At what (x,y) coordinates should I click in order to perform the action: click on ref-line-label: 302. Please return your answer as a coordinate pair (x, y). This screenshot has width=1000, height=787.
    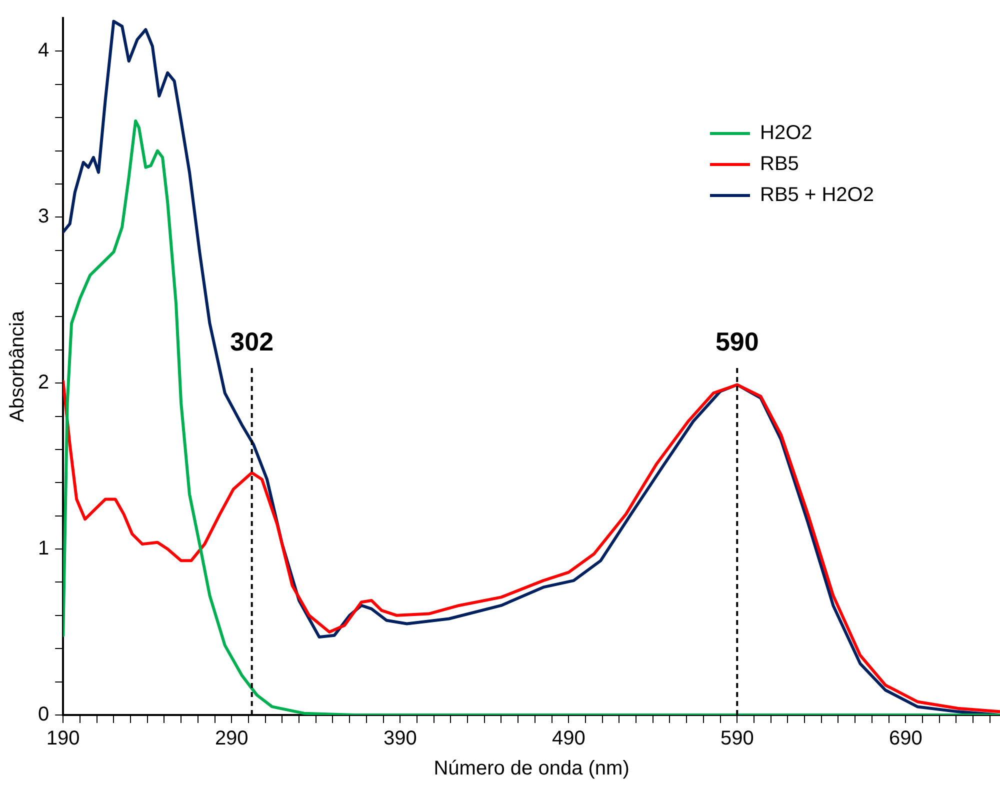
    Looking at the image, I should click on (252, 341).